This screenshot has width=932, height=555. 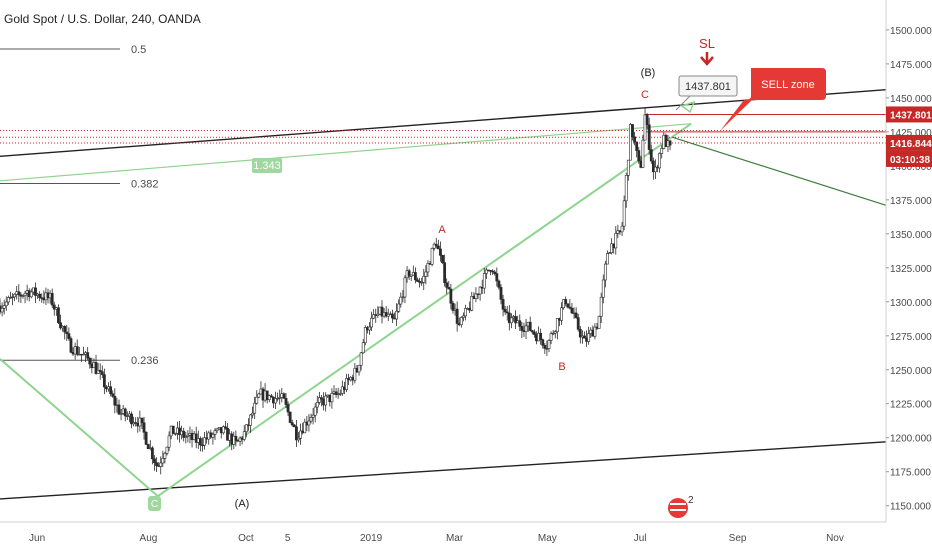 What do you see at coordinates (154, 504) in the screenshot?
I see `wave-label-c-circle: C` at bounding box center [154, 504].